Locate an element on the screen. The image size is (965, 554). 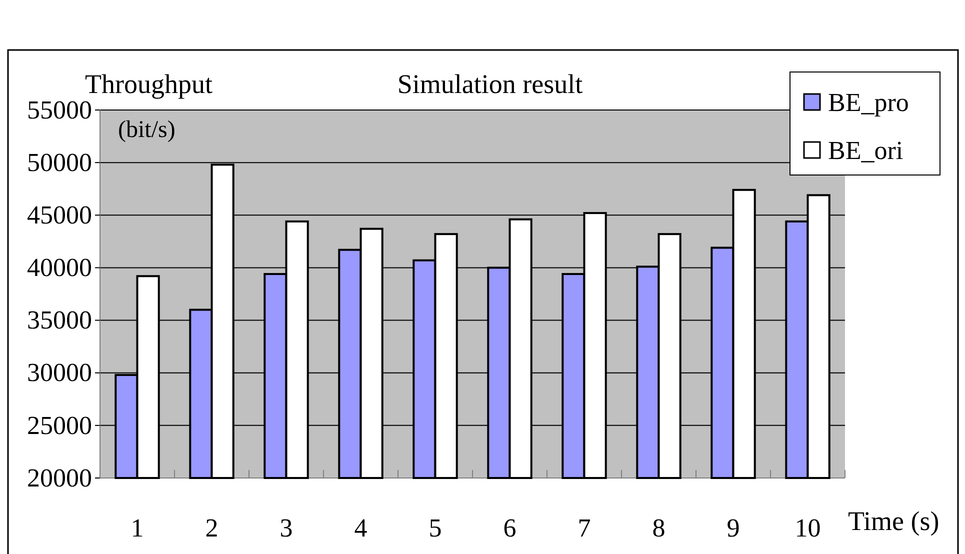
x-tick-label: 3 is located at coordinates (286, 527).